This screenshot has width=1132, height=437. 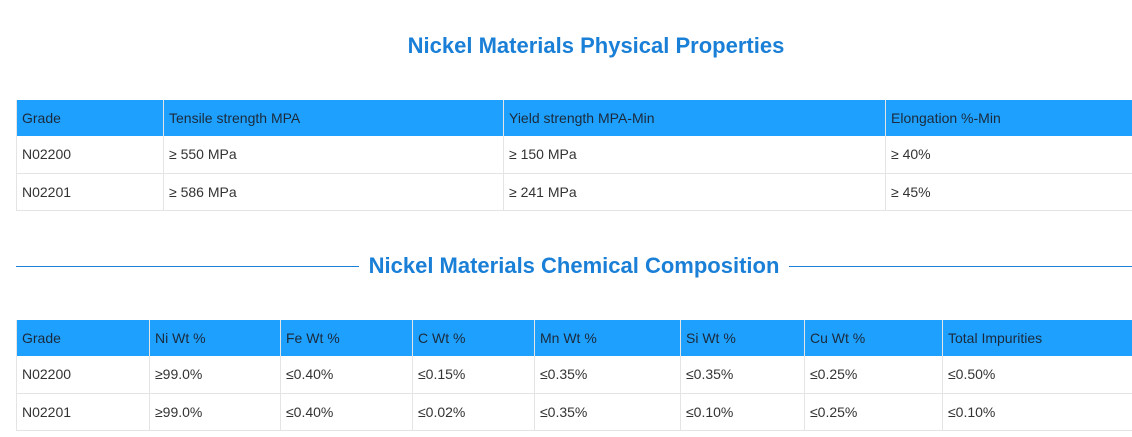 What do you see at coordinates (333, 155) in the screenshot?
I see `table-cell: ≥ 550 MPa` at bounding box center [333, 155].